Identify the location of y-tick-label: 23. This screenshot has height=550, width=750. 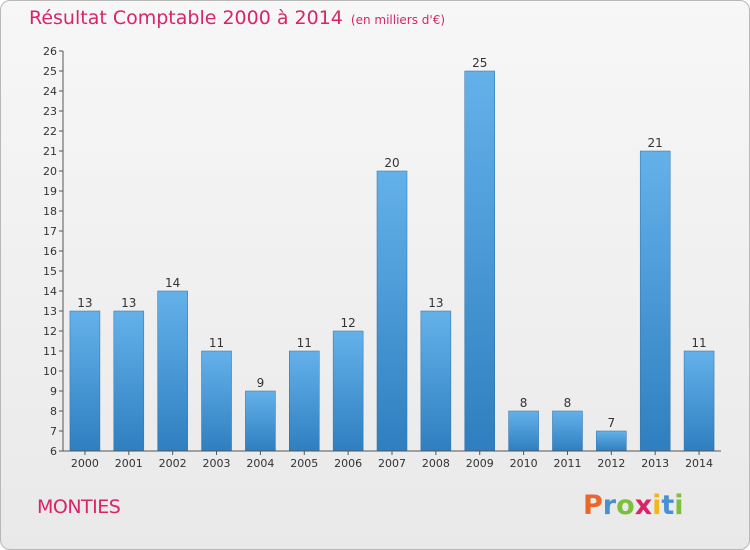
(50, 111).